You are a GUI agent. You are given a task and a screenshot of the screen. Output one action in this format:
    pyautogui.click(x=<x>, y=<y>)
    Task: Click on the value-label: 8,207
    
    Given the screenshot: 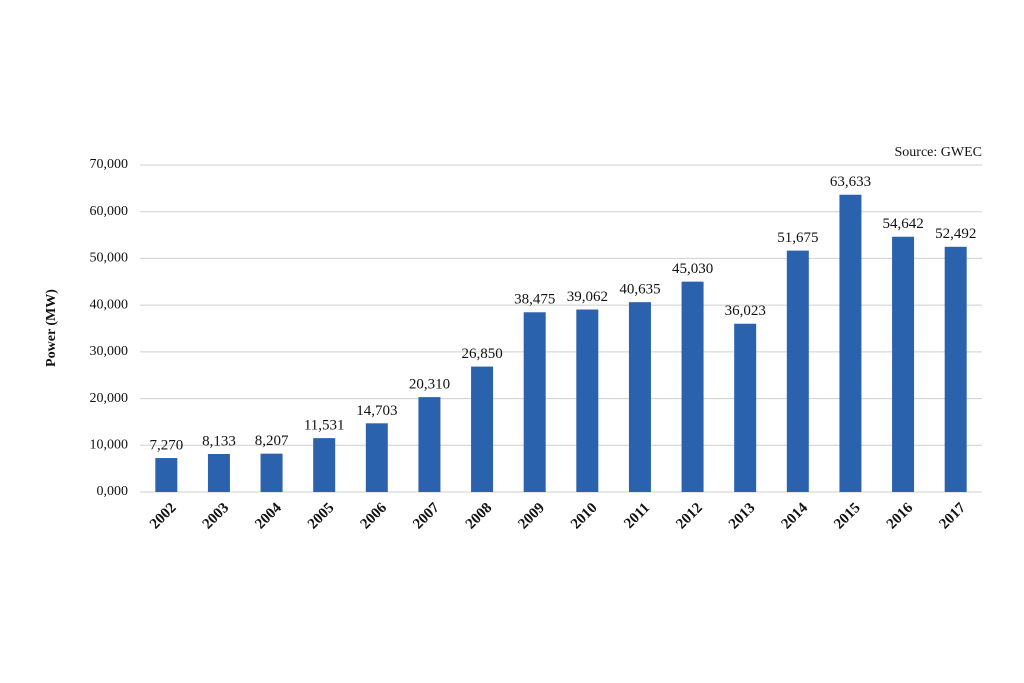 What is the action you would take?
    pyautogui.click(x=272, y=441)
    